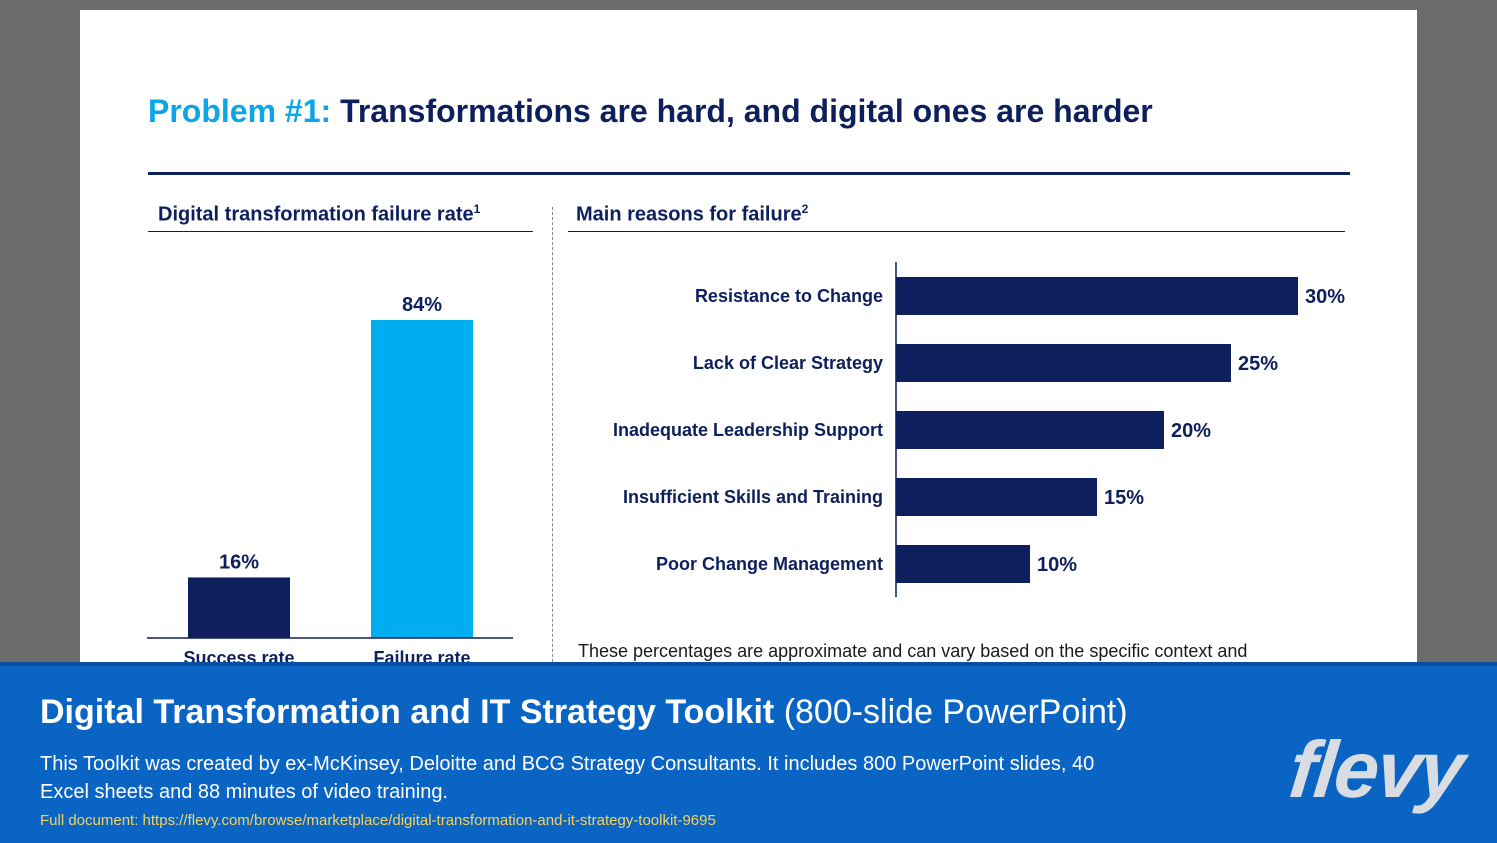  What do you see at coordinates (477, 209) in the screenshot?
I see `left-chart-footnote: 1` at bounding box center [477, 209].